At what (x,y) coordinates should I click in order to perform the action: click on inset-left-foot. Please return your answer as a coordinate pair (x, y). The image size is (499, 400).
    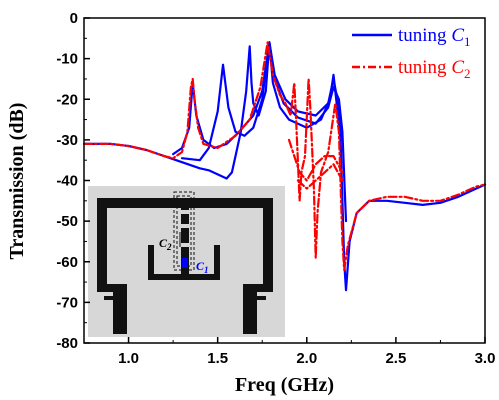
    Looking at the image, I should click on (112, 288).